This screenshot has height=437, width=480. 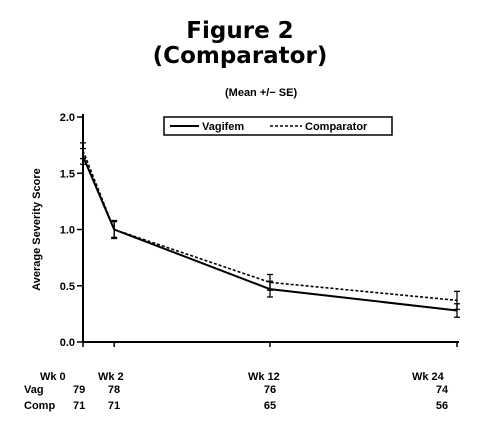 I want to click on x-tick-label: Wk 12, so click(x=264, y=377).